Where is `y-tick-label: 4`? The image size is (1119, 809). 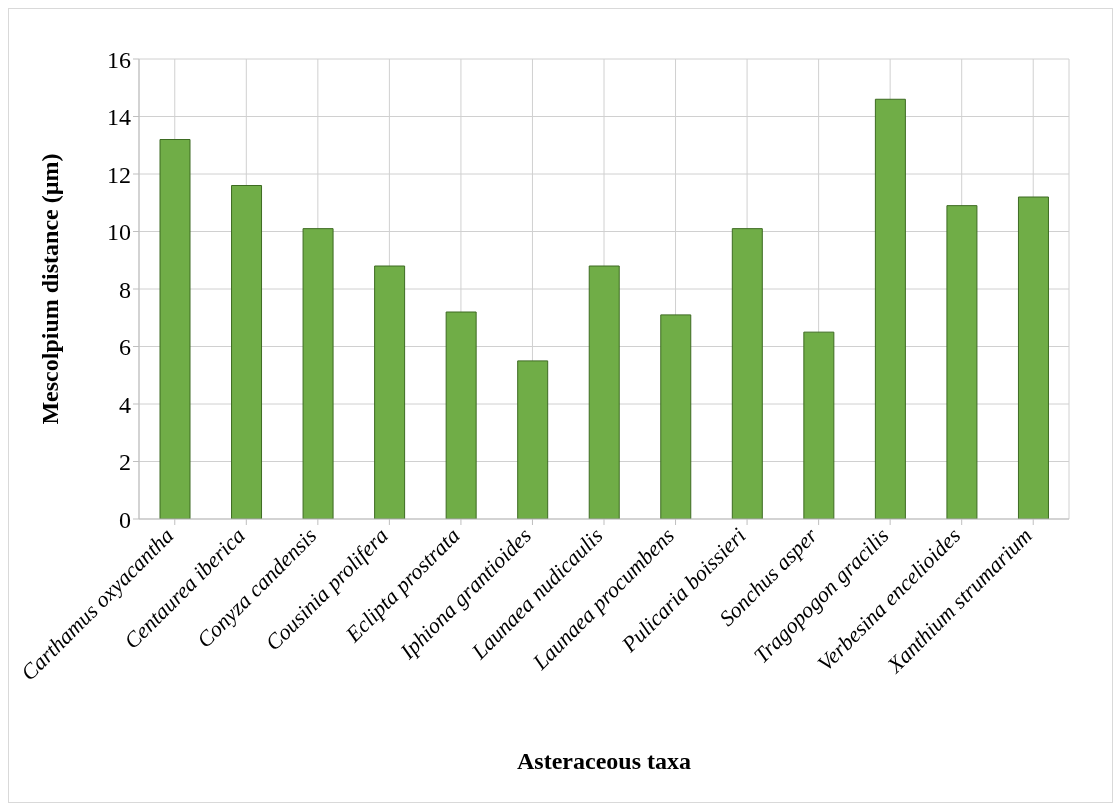
y-tick-label: 4 is located at coordinates (125, 404).